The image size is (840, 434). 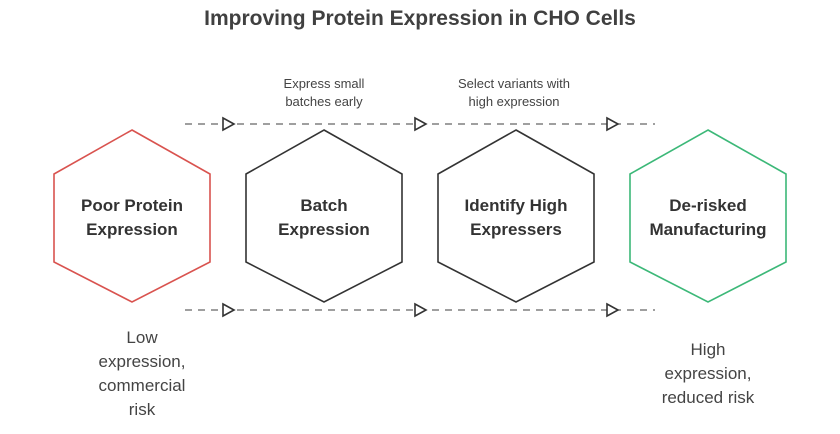 I want to click on outcome-end: High expression, reduced risk, so click(x=708, y=373).